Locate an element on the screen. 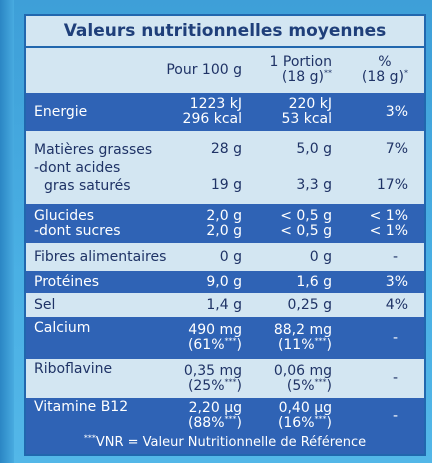 Image resolution: width=432 pixels, height=463 pixels. header-pct-line1: % is located at coordinates (385, 62).